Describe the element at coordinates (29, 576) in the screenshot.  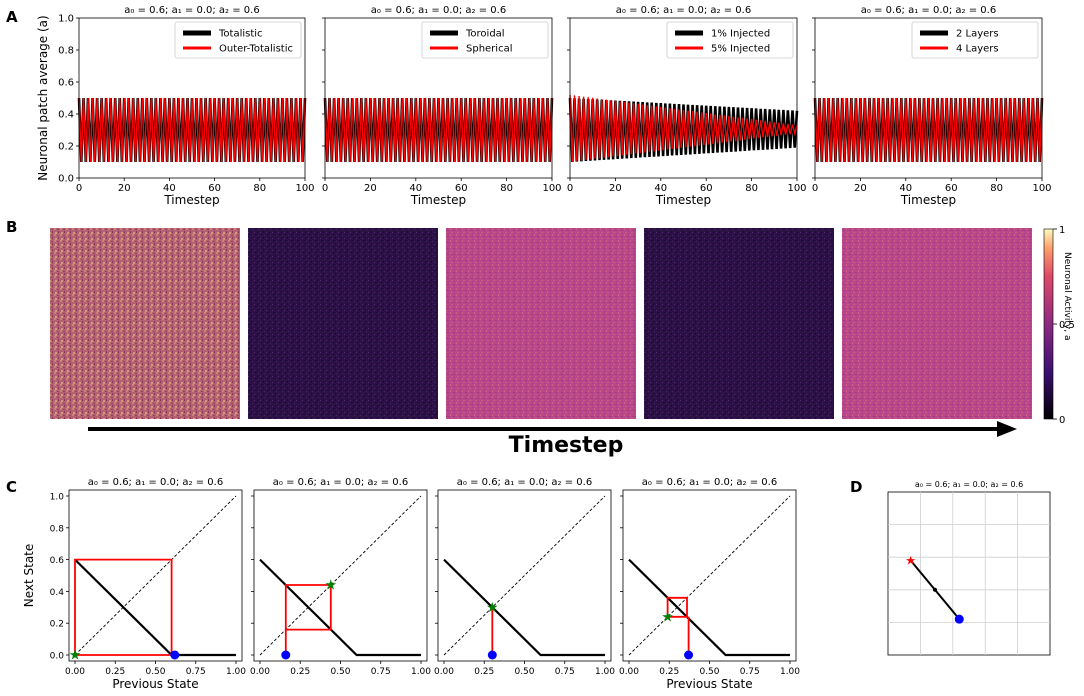
I see `y-axis-label: Next State` at that location.